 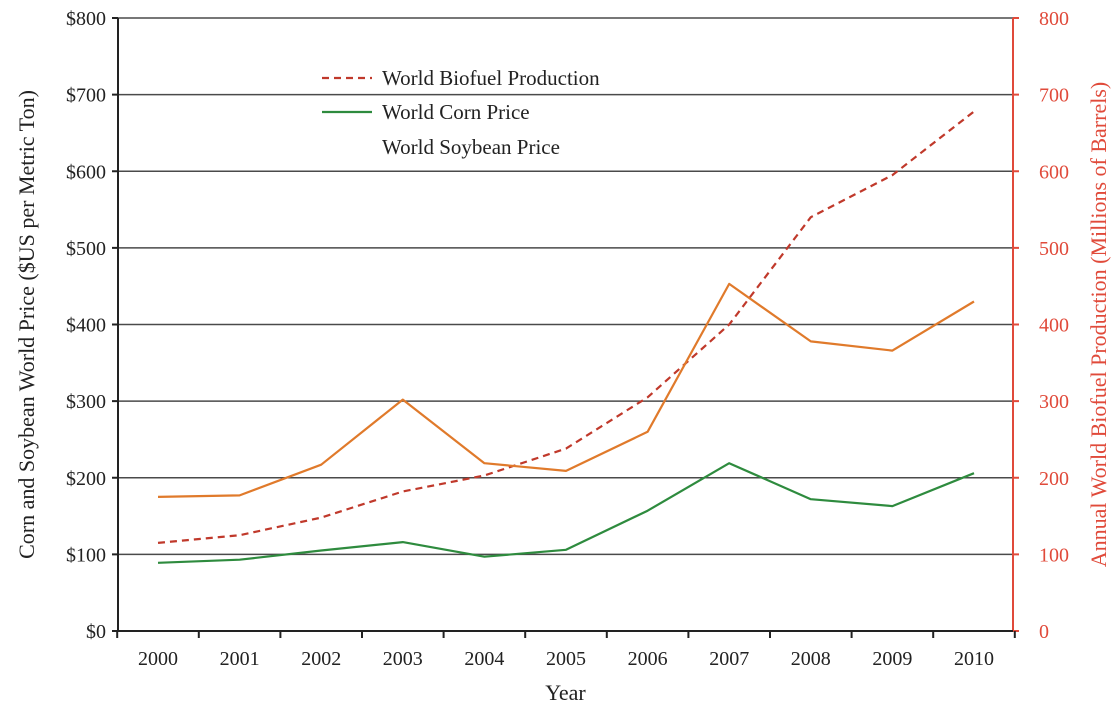 I want to click on right-tick-label: 100, so click(x=1054, y=555).